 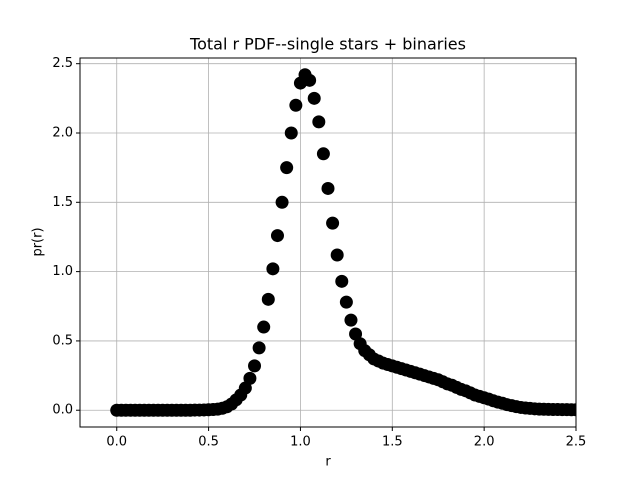 I want to click on x-tick-label: 2.5, so click(x=576, y=442).